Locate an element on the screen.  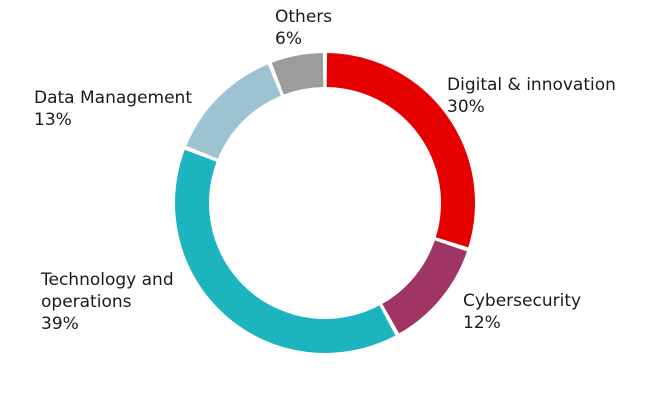
slice-value-label: 13% is located at coordinates (53, 120).